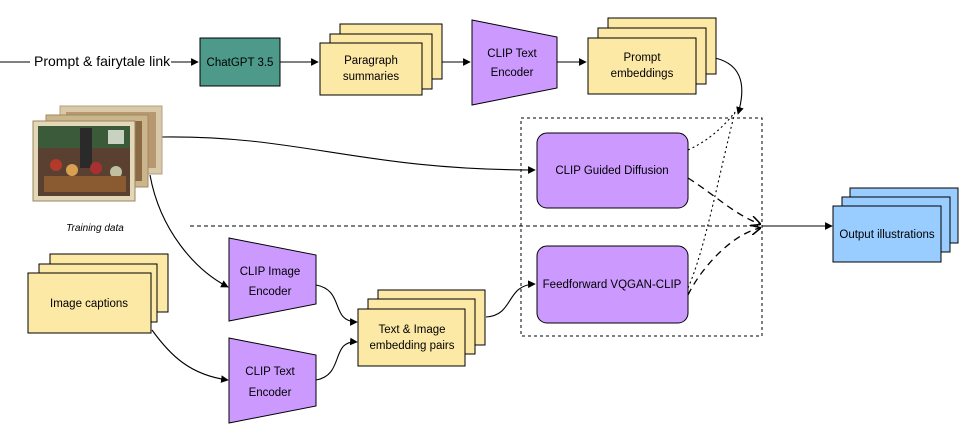 This screenshot has width=961, height=443. What do you see at coordinates (510, 299) in the screenshot?
I see `arrow-pairs-to-vqgan` at bounding box center [510, 299].